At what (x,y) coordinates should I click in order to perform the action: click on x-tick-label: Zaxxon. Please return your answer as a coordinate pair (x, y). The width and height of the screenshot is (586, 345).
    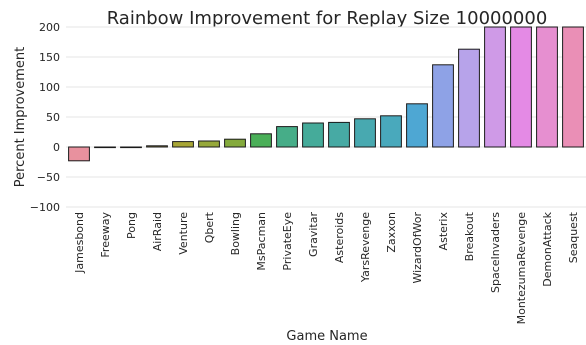
    Looking at the image, I should click on (391, 232).